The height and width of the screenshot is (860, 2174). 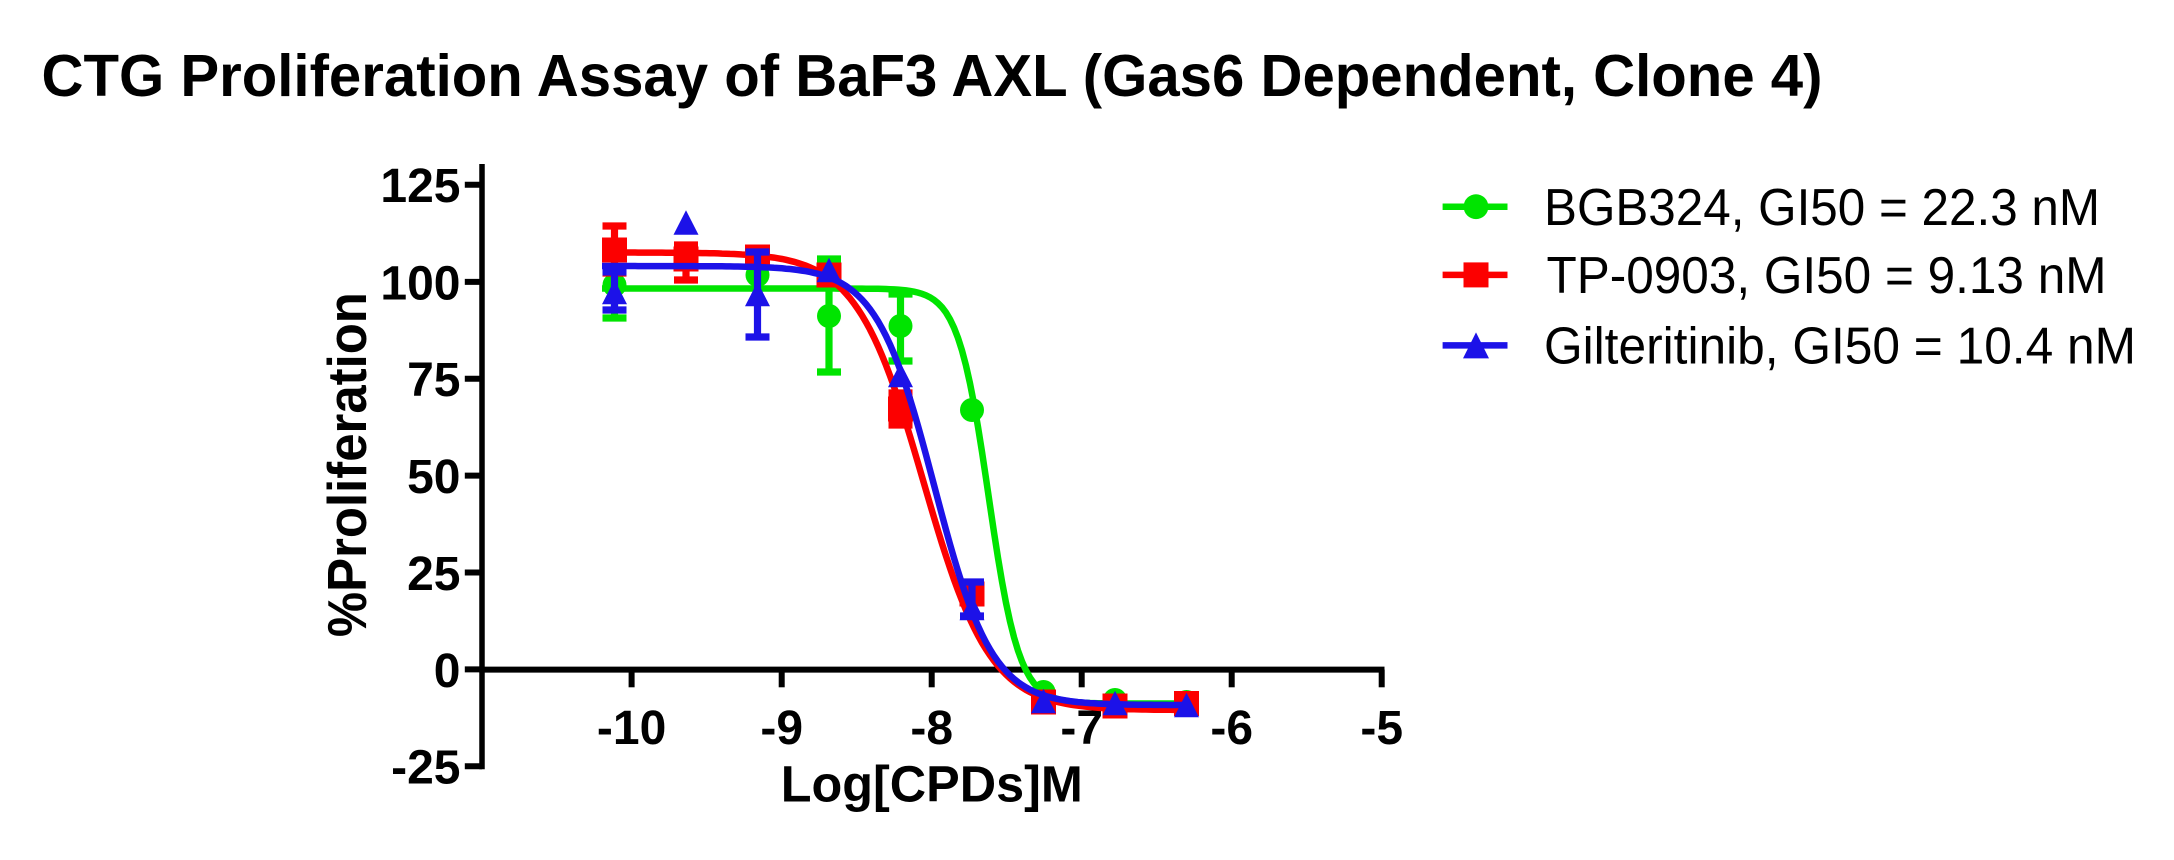 I want to click on svg-text: -8, so click(x=931, y=728).